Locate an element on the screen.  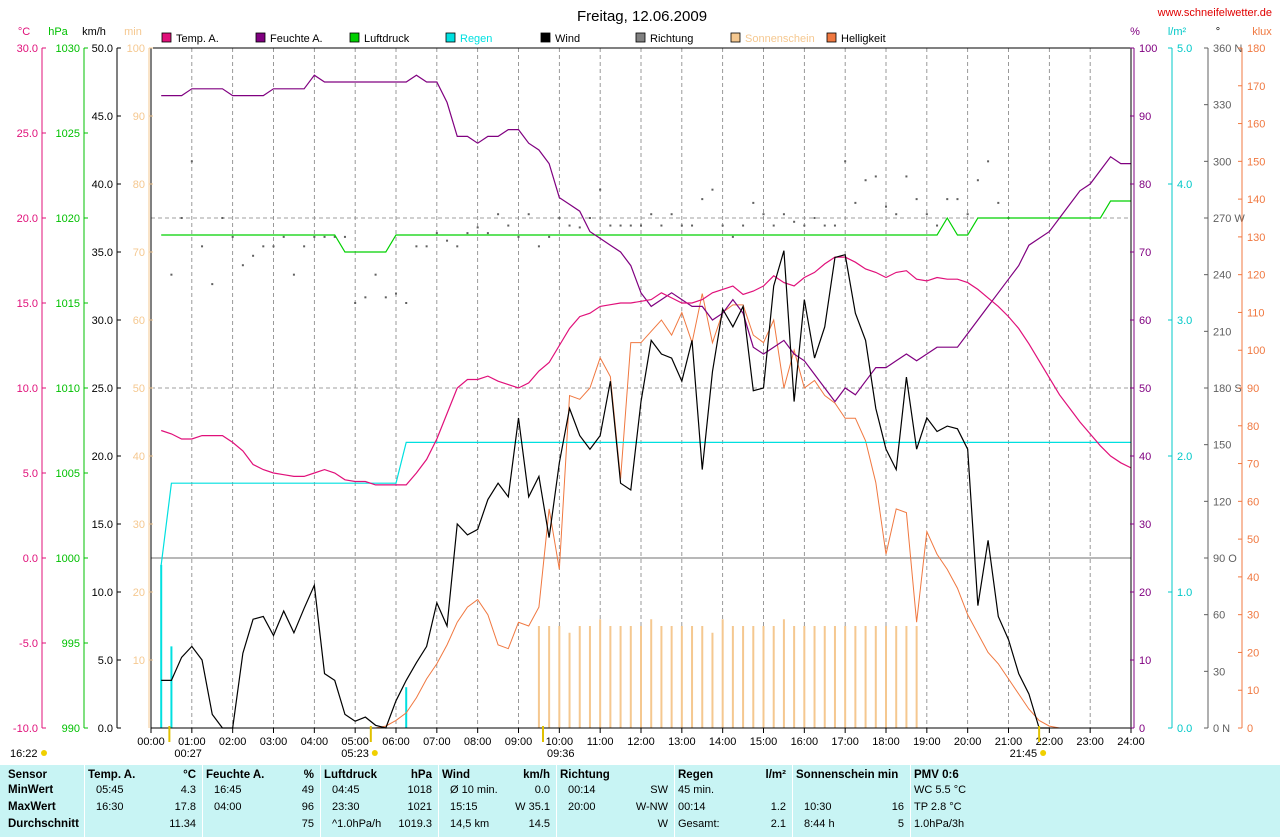
x-tick-label: 19:00 is located at coordinates (927, 742).